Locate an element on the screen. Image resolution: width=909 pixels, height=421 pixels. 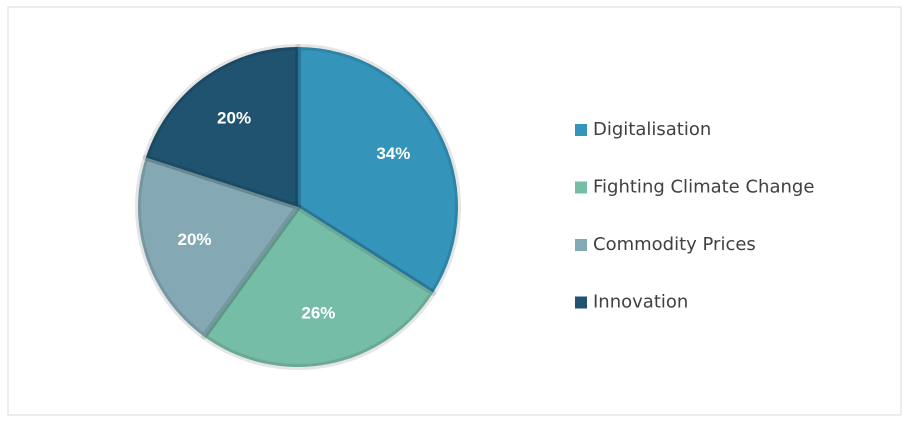
legend-label: Fighting Climate Change is located at coordinates (703, 187).